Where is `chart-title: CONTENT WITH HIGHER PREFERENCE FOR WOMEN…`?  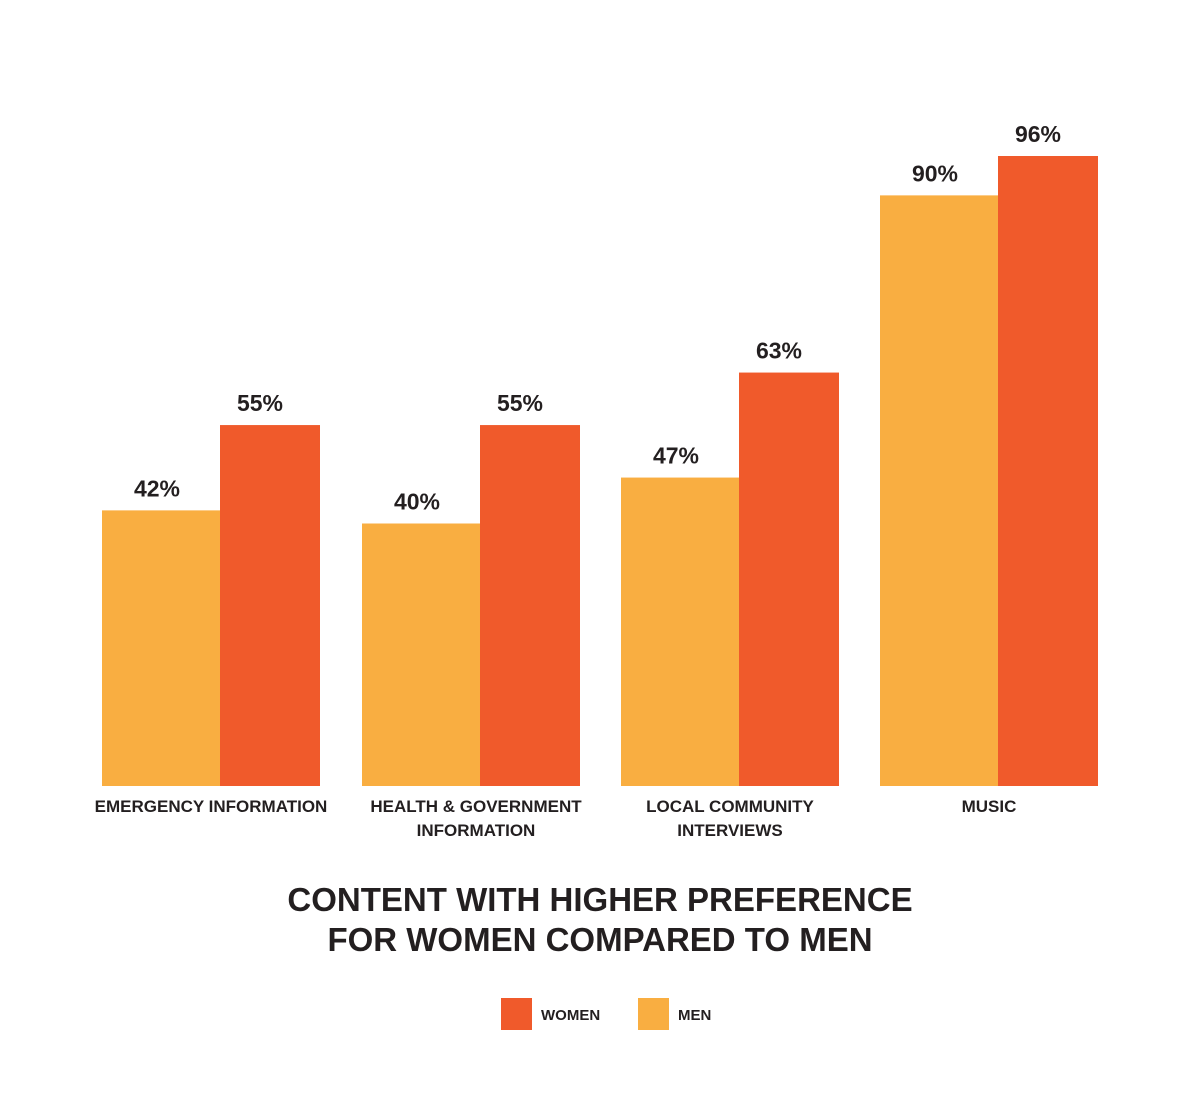 chart-title: CONTENT WITH HIGHER PREFERENCE FOR WOMEN… is located at coordinates (600, 919).